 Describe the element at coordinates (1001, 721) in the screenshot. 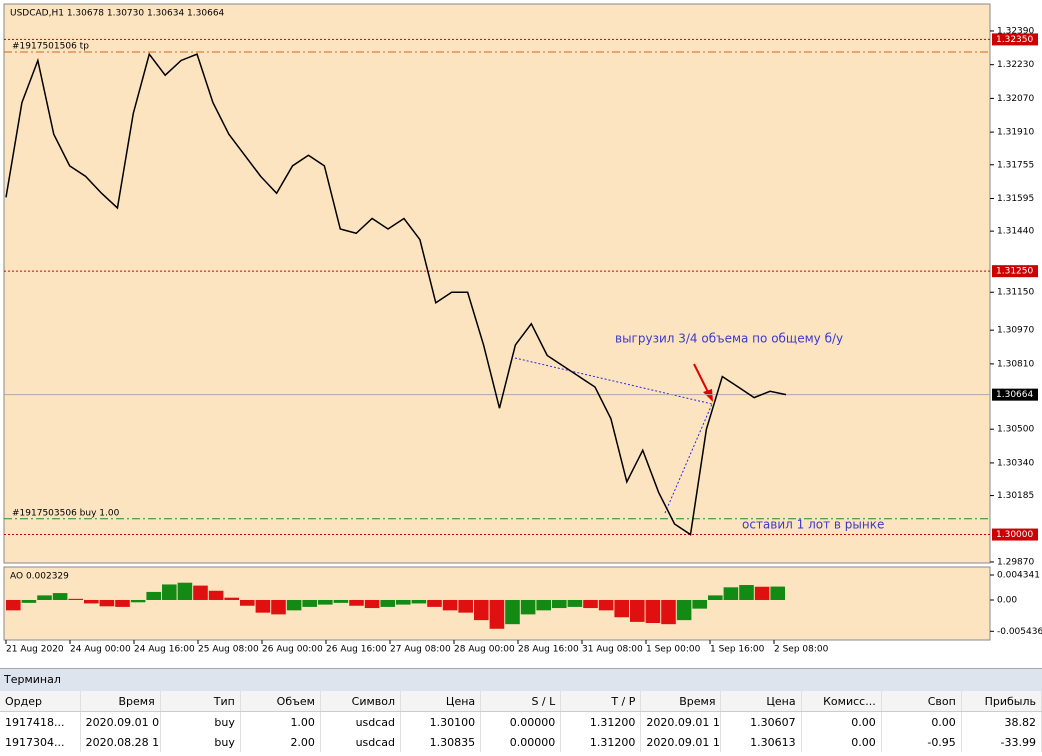

I see `cell: 38.82` at that location.